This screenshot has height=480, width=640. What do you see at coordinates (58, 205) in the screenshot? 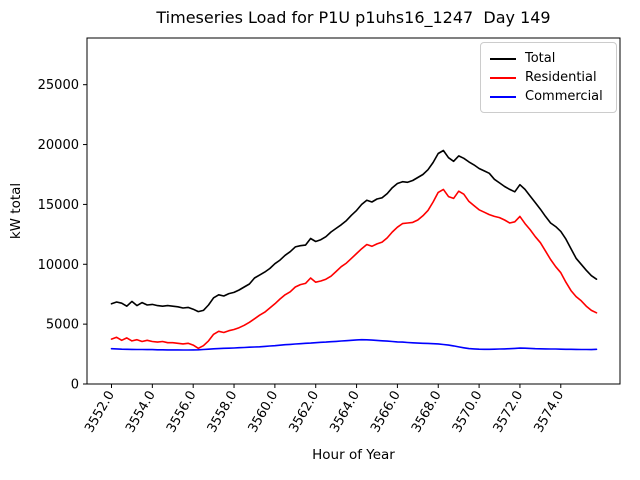
I see `y-tick-label: 15000` at bounding box center [58, 205].